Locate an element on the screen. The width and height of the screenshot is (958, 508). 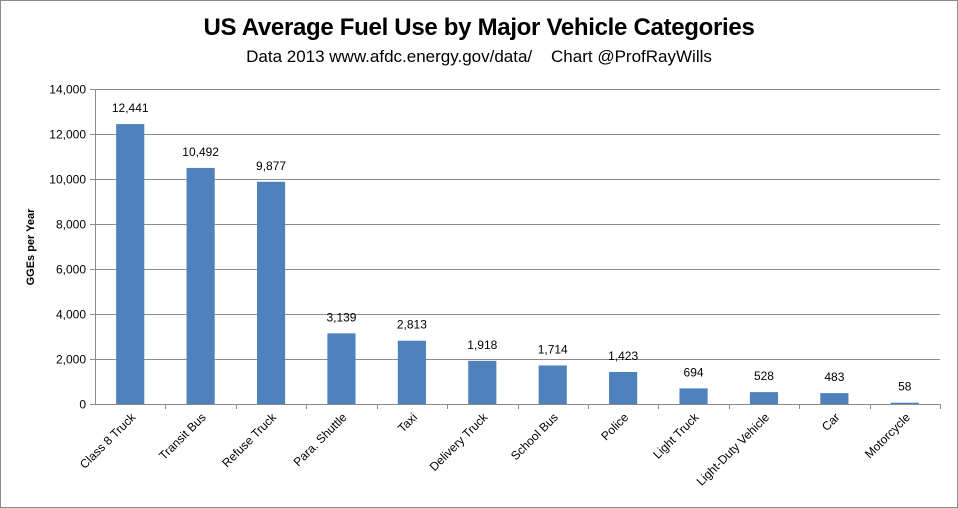
x-tick-label: Police is located at coordinates (614, 426).